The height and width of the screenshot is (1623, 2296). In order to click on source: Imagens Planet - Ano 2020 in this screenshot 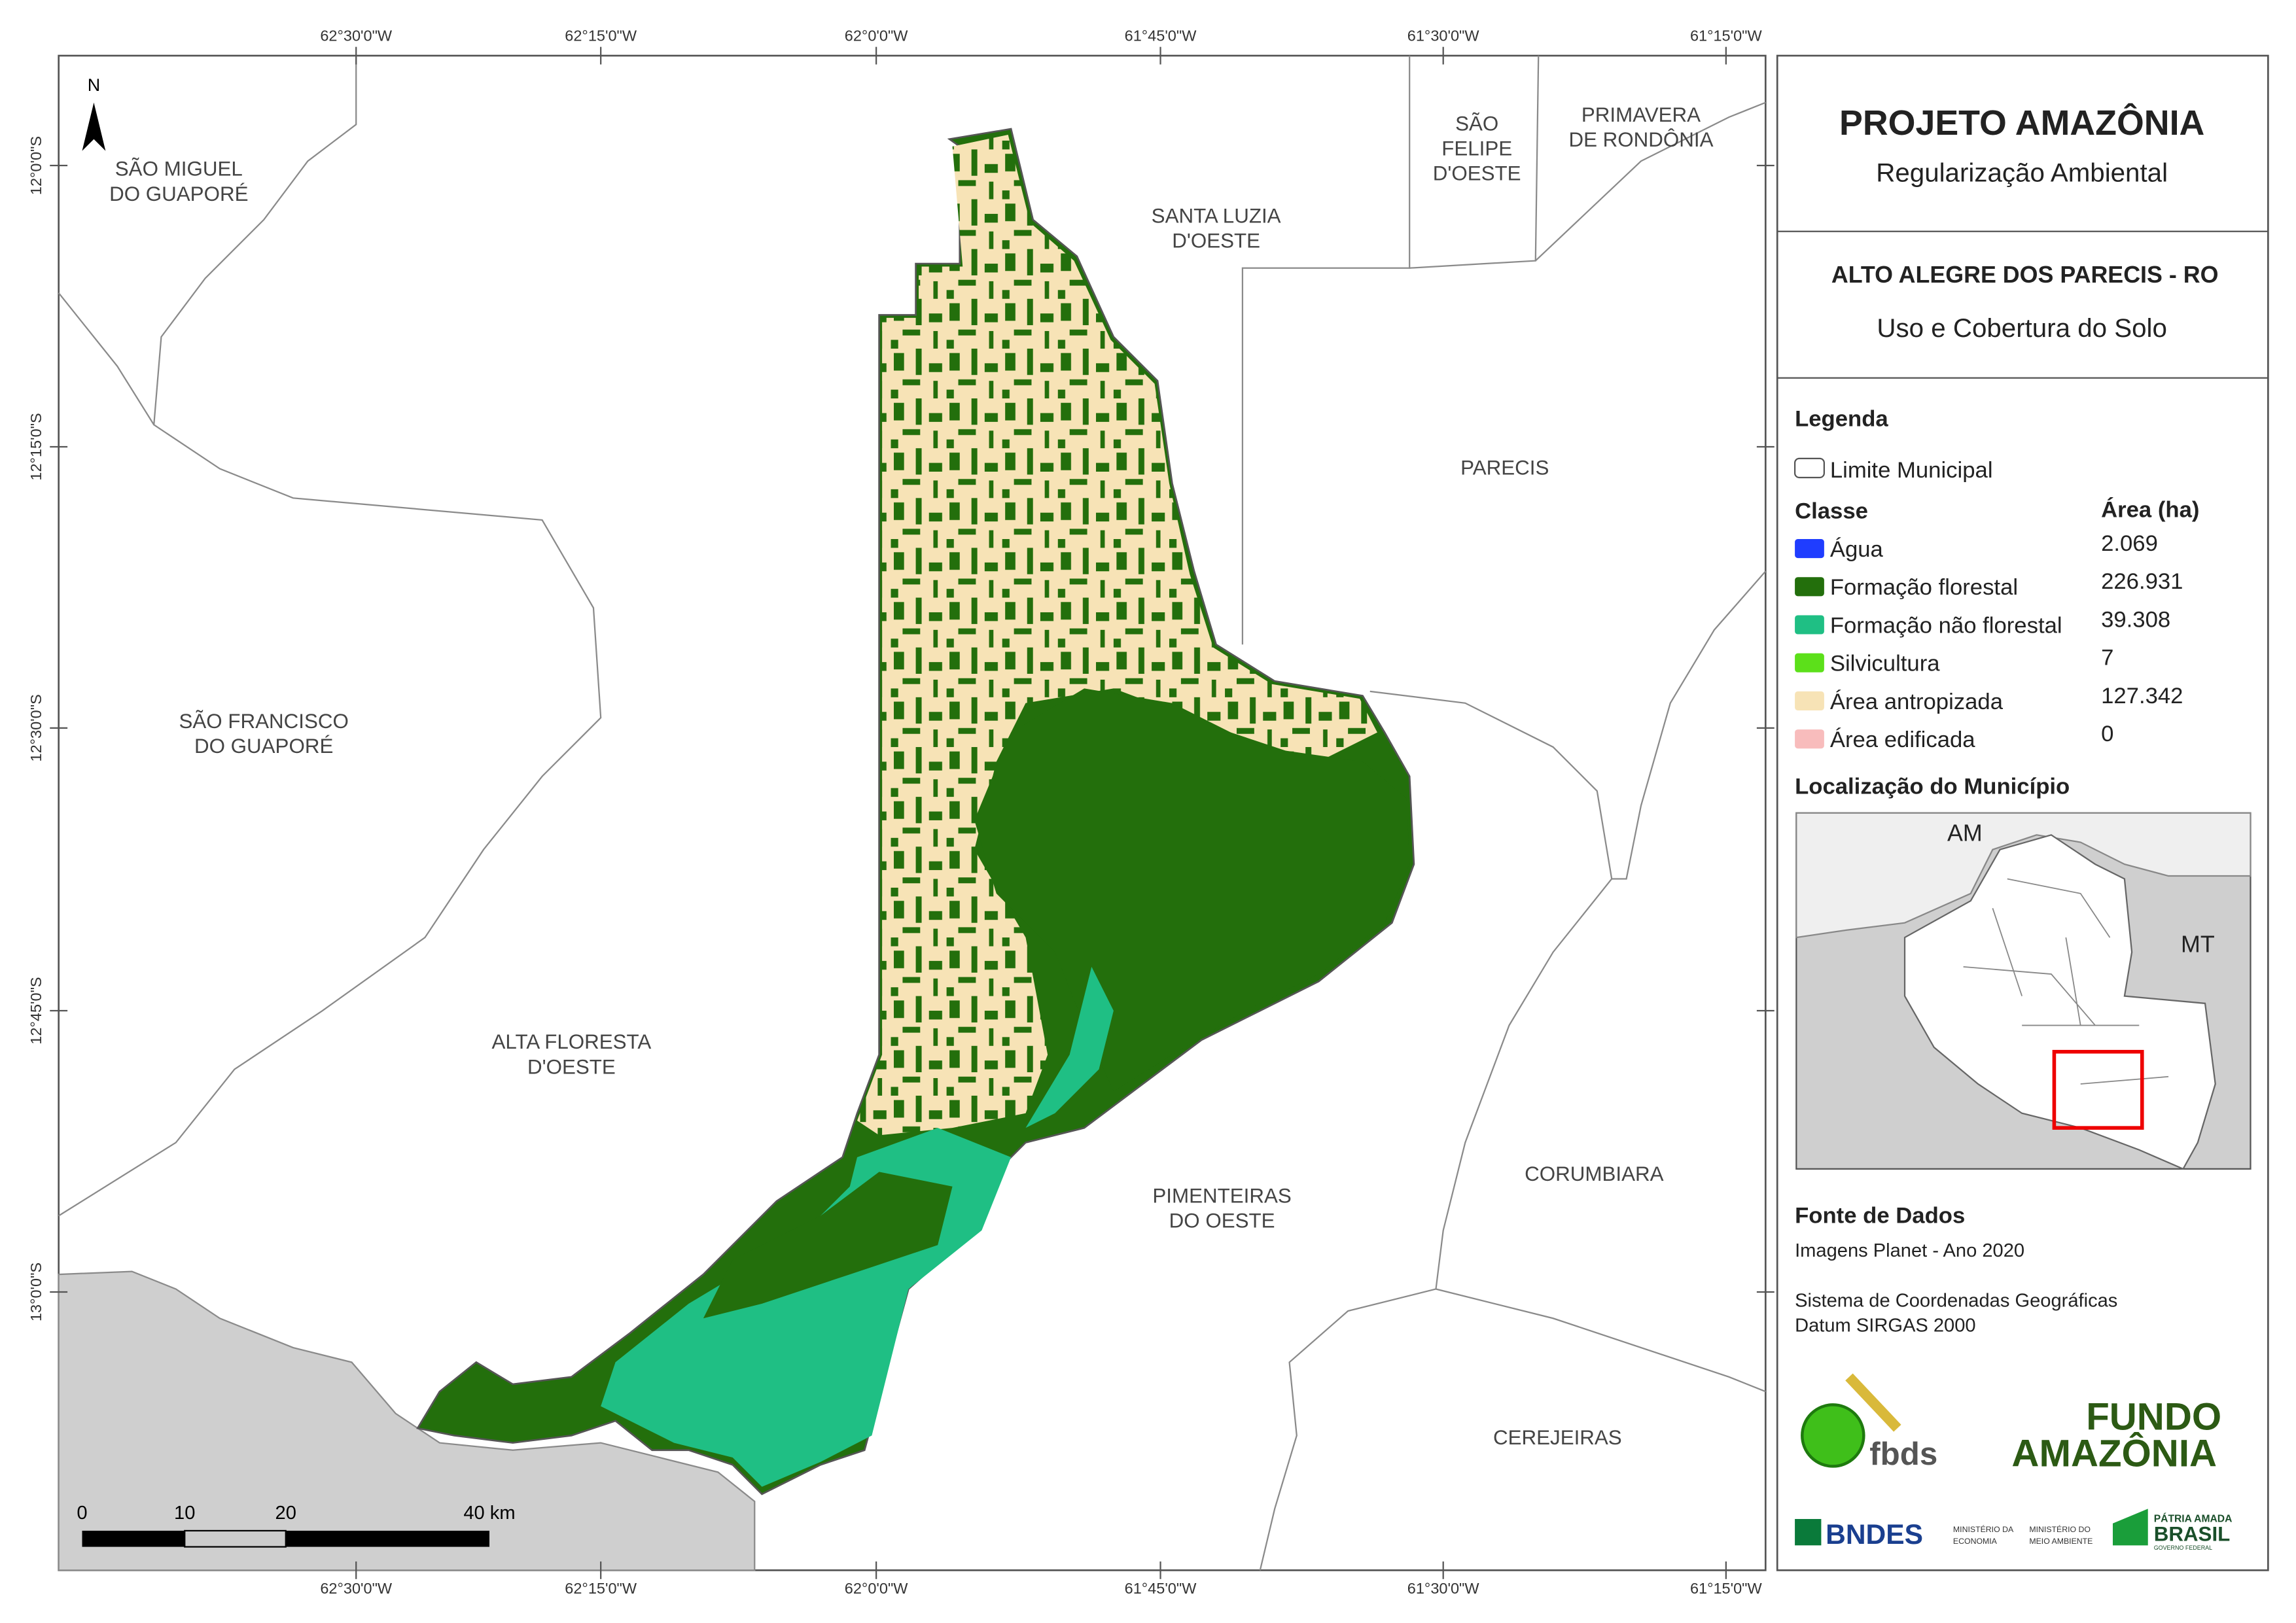, I will do `click(1910, 1250)`.